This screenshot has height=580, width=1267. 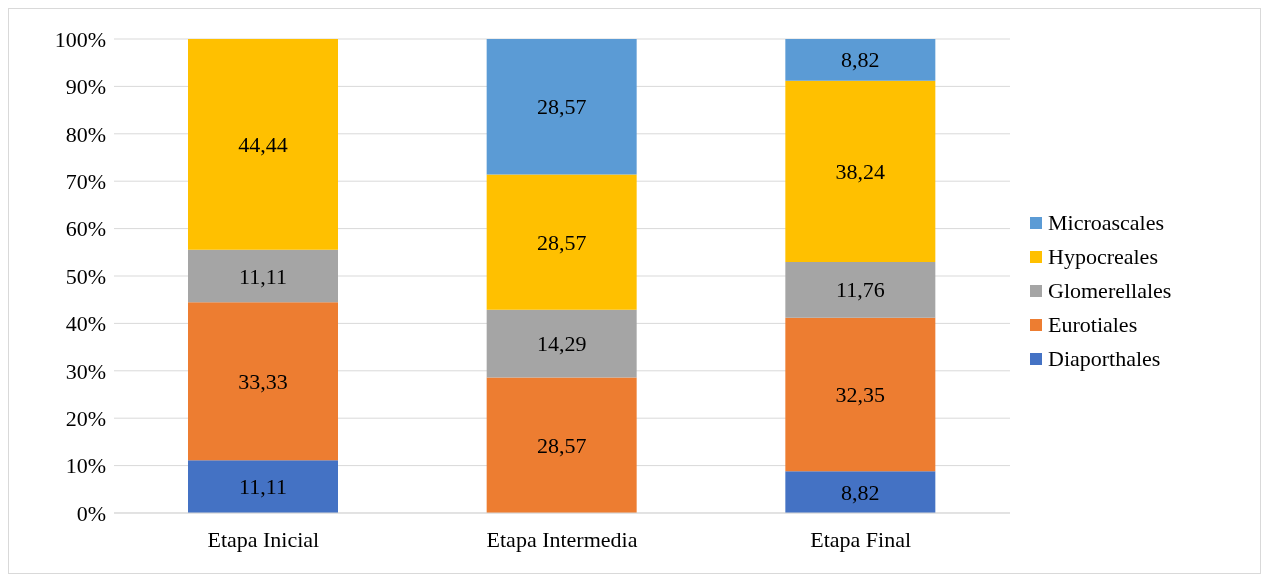 What do you see at coordinates (861, 539) in the screenshot?
I see `x-tick-label: Etapa Final` at bounding box center [861, 539].